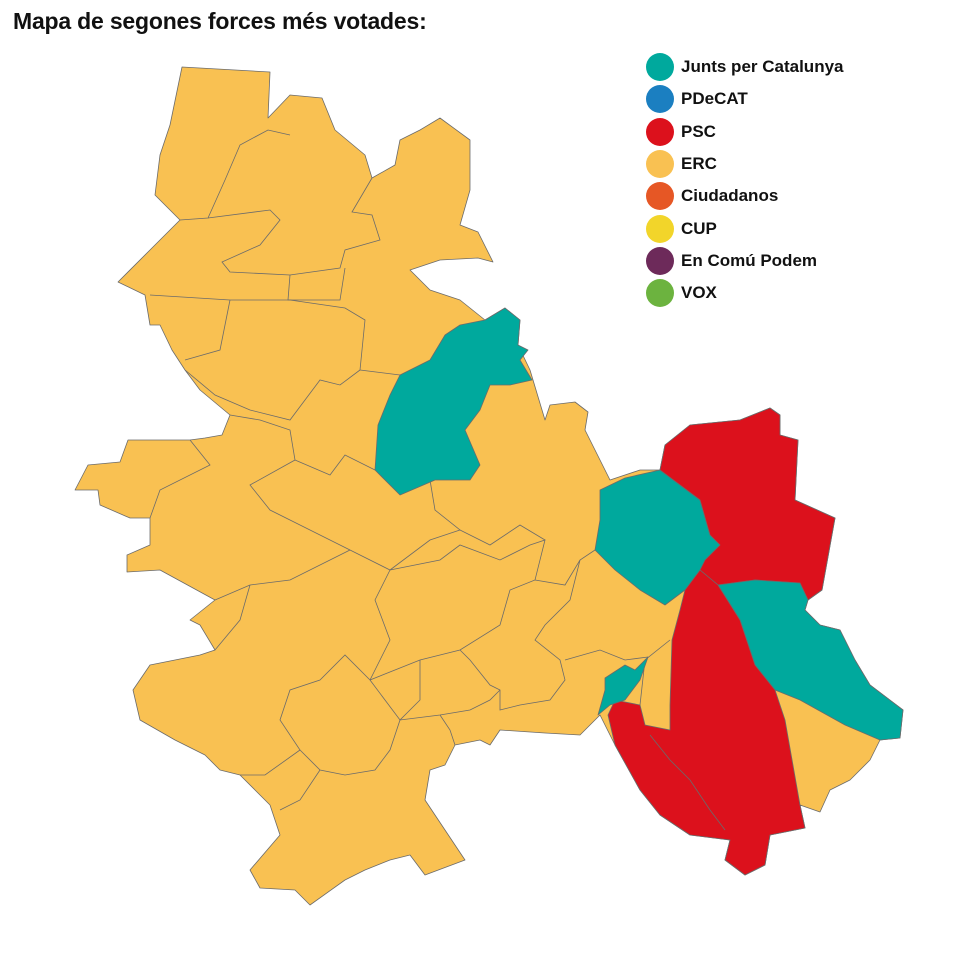  What do you see at coordinates (687, 782) in the screenshot?
I see `border-psc-internal` at bounding box center [687, 782].